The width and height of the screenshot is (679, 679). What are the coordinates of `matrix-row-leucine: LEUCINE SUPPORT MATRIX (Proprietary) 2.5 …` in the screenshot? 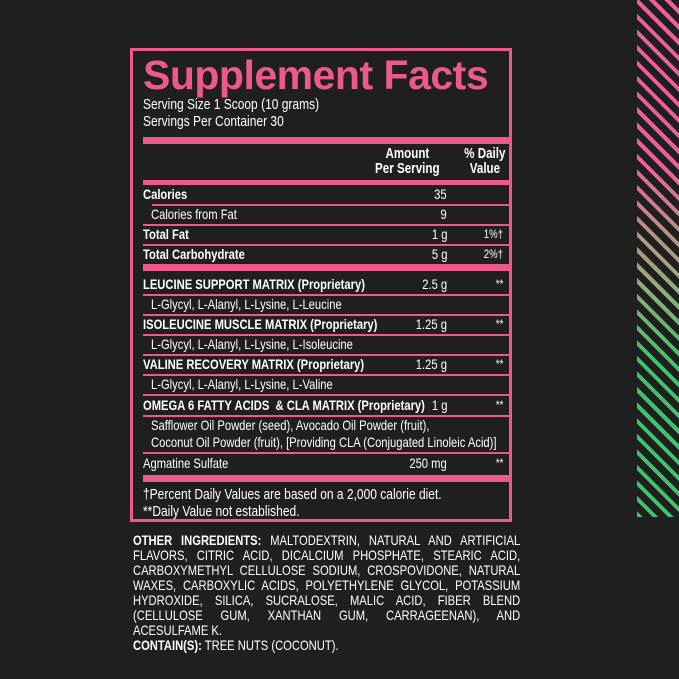 It's located at (323, 284).